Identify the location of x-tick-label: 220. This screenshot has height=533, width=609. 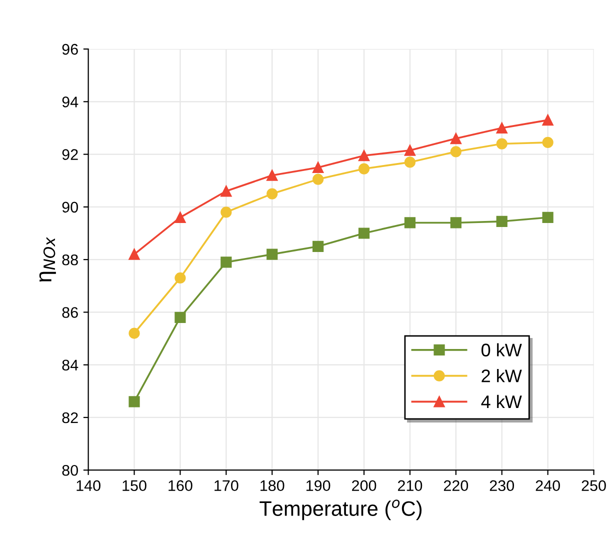
(456, 486).